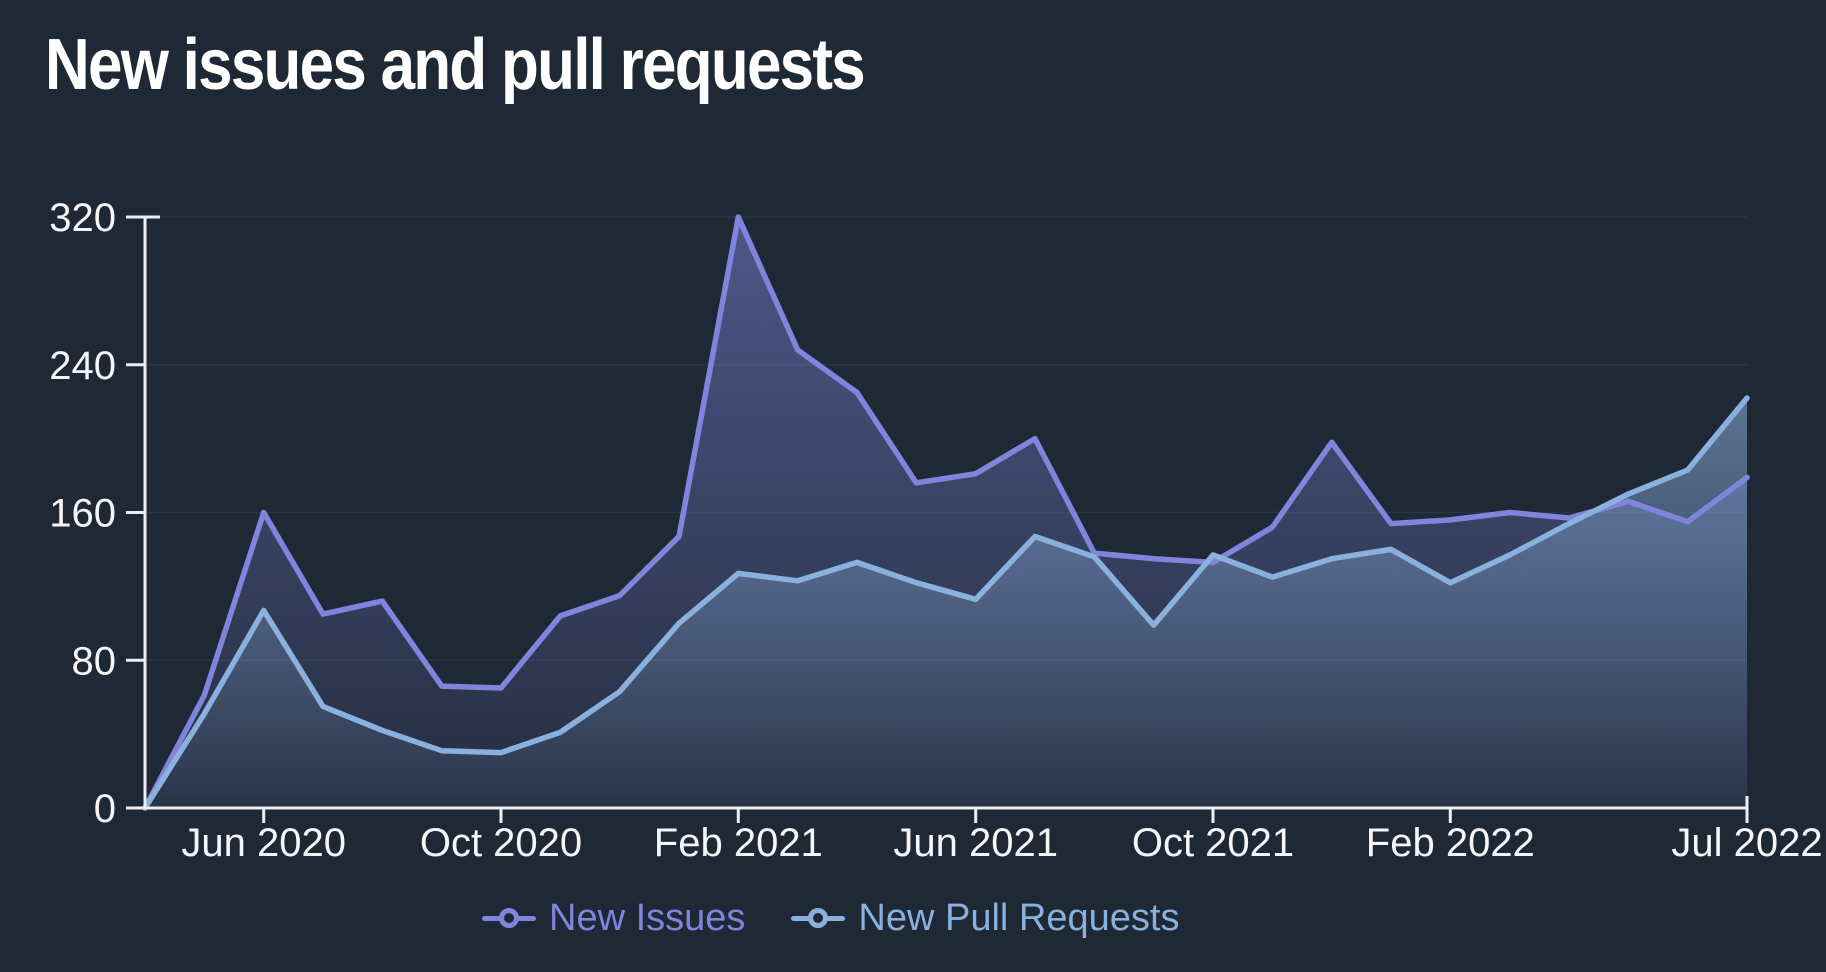 This screenshot has width=1826, height=972. What do you see at coordinates (105, 809) in the screenshot?
I see `y-tick-label: 0` at bounding box center [105, 809].